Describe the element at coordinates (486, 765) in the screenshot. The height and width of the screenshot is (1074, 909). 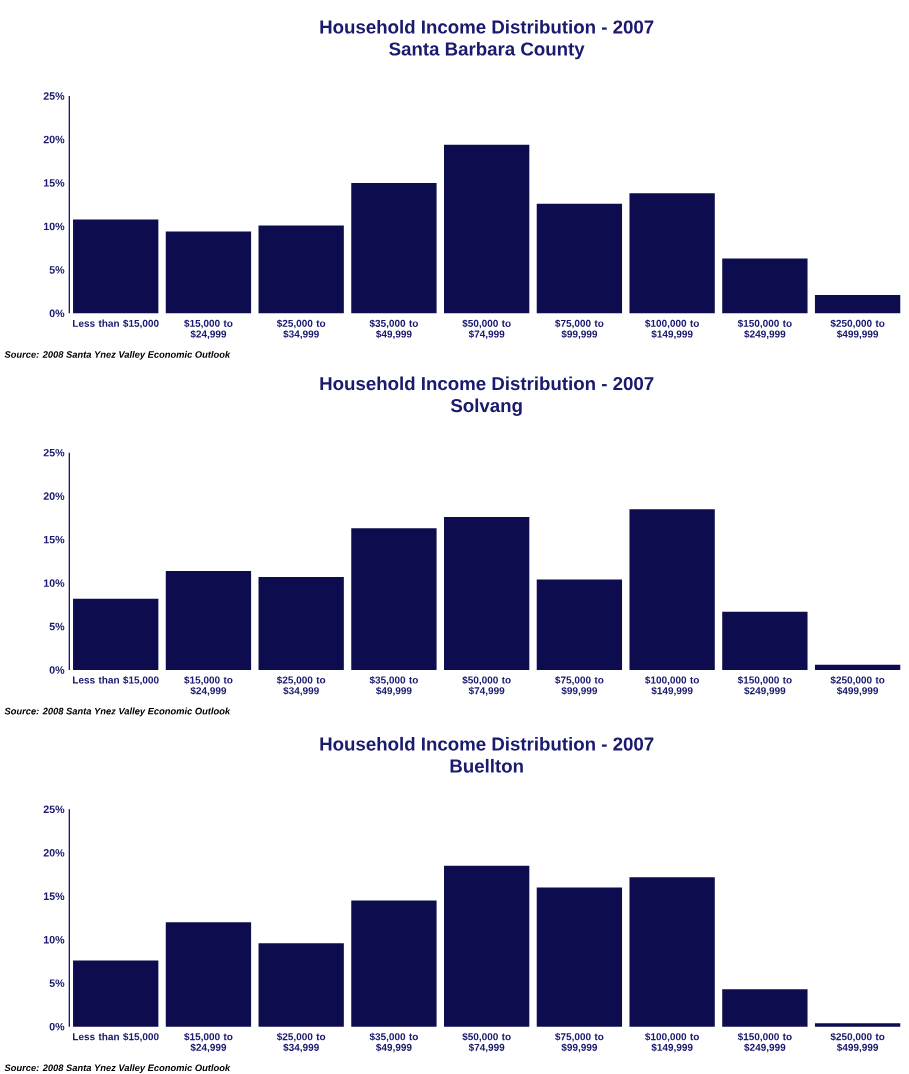
I see `chart-subtitle: Buellton` at that location.